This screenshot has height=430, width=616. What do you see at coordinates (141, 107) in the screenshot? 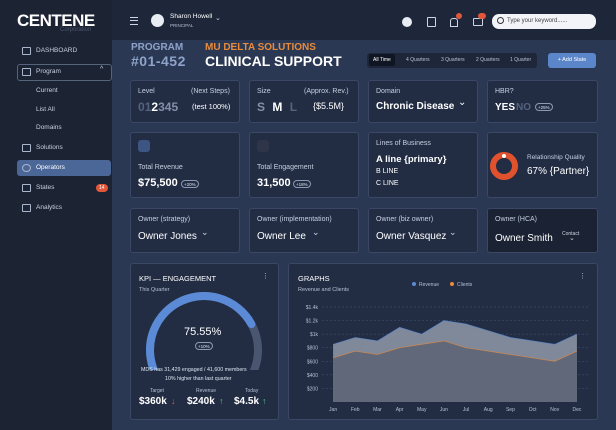
I see `level: 0` at bounding box center [141, 107].